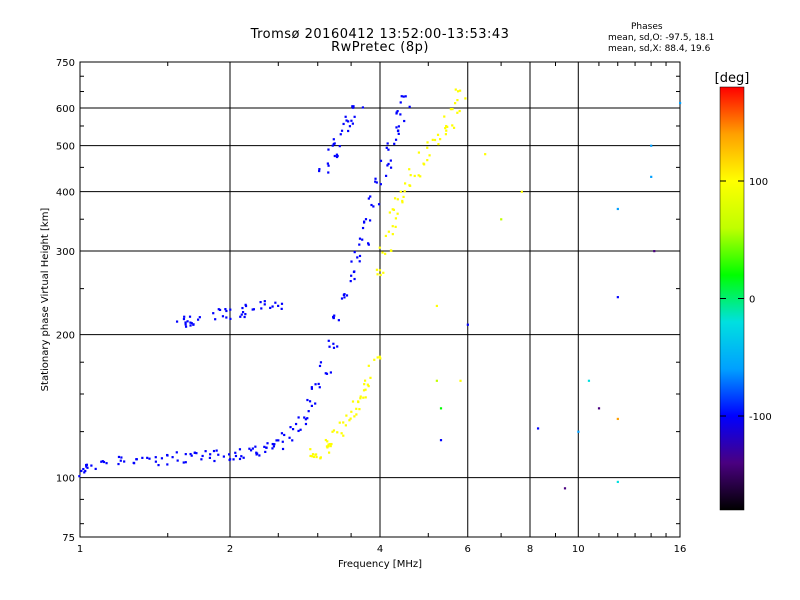 The height and width of the screenshot is (600, 800). Describe the element at coordinates (659, 49) in the screenshot. I see `stats-x-mode: mean, sd,X: 88.4, 19.6` at that location.